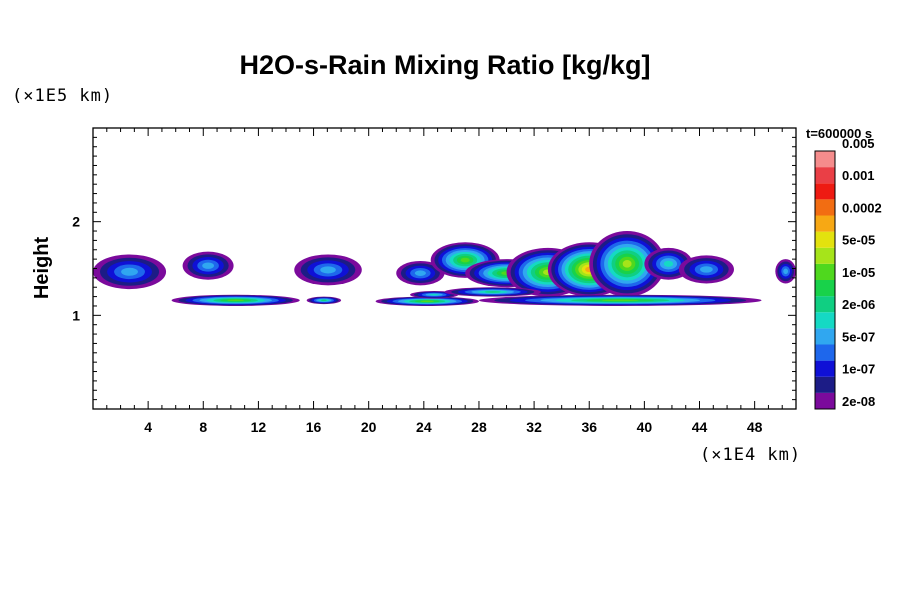 The width and height of the screenshot is (900, 600). What do you see at coordinates (858, 272) in the screenshot?
I see `colorbar-label: 1e-05` at bounding box center [858, 272].